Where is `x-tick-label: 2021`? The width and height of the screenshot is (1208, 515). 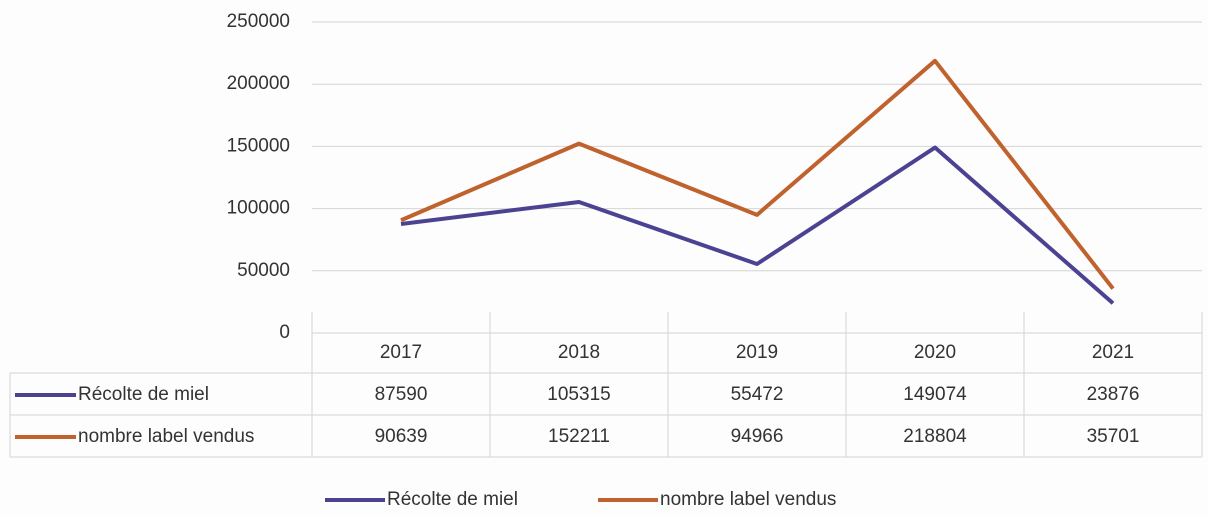 x-tick-label: 2021 is located at coordinates (1113, 352).